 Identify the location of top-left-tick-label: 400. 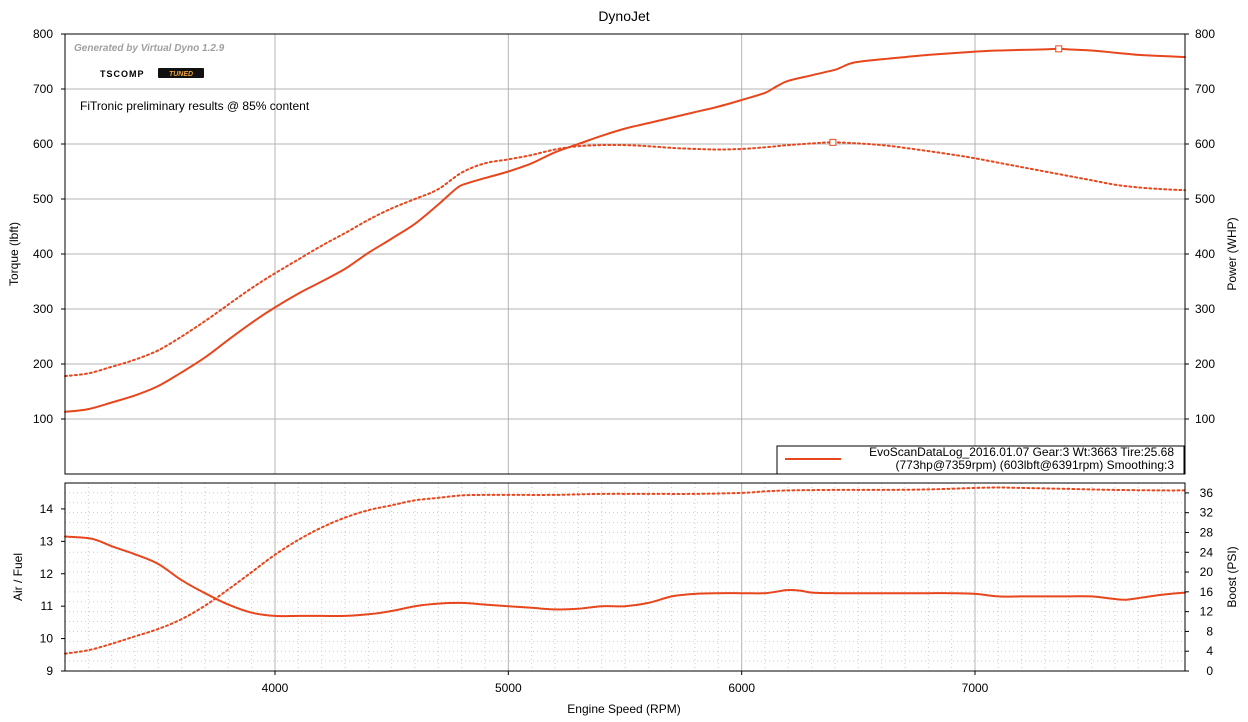
(43, 254).